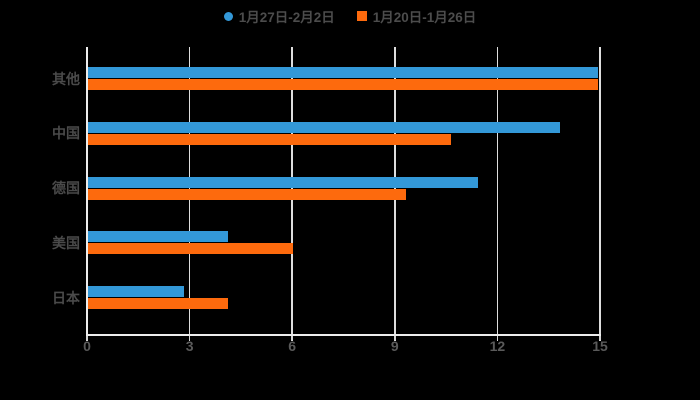  Describe the element at coordinates (324, 127) in the screenshot. I see `bar-series0-中国` at that location.